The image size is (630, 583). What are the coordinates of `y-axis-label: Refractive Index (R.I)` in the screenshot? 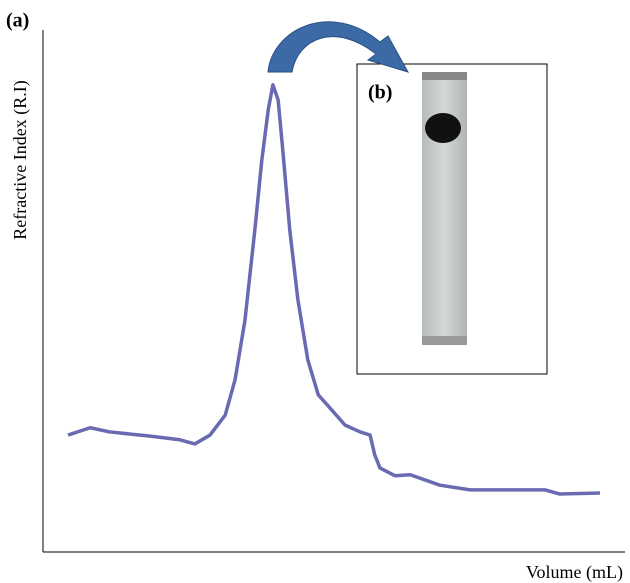 It's located at (20, 159).